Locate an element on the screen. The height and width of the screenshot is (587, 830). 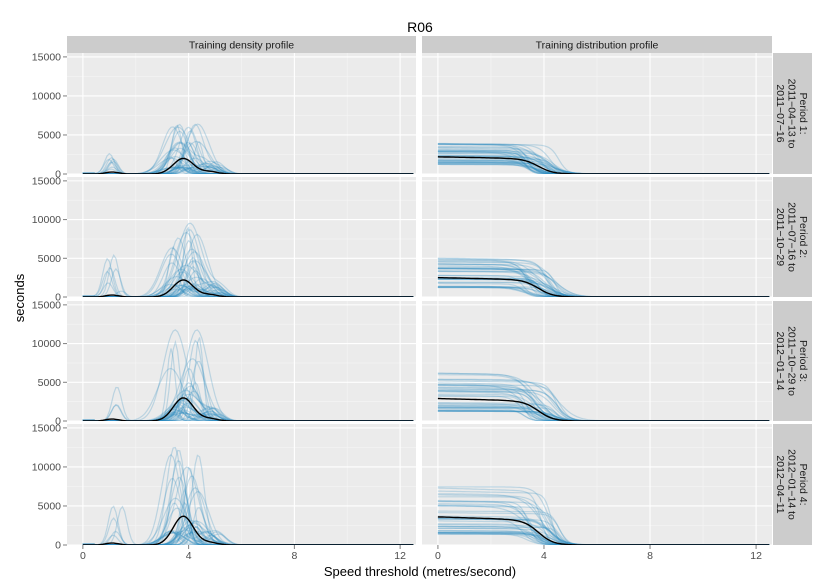
x-tick-label: 12 is located at coordinates (400, 556).